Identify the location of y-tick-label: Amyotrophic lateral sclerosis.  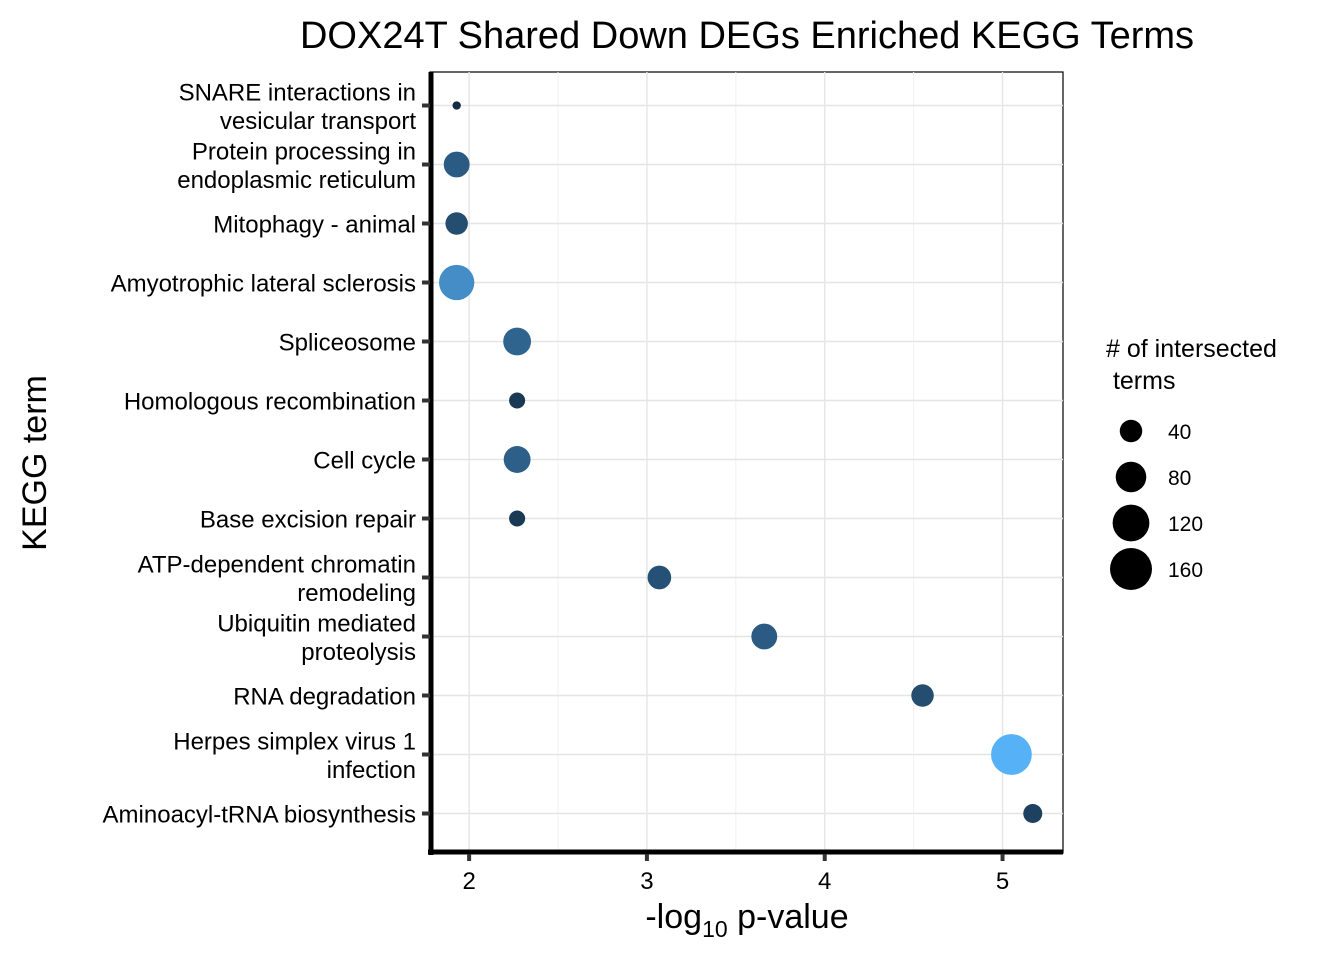
(263, 284).